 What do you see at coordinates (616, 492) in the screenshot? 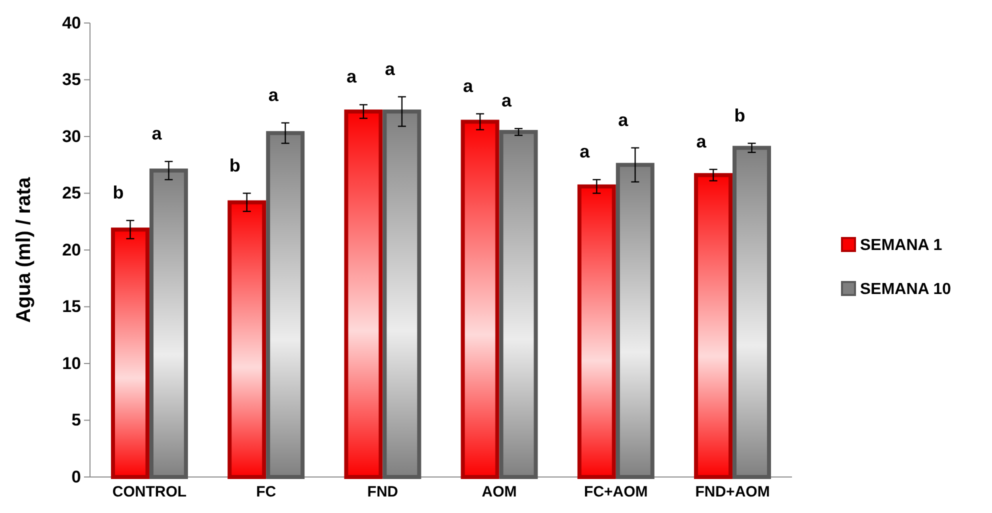
I see `x-tick-label: FC+AOM` at bounding box center [616, 492].